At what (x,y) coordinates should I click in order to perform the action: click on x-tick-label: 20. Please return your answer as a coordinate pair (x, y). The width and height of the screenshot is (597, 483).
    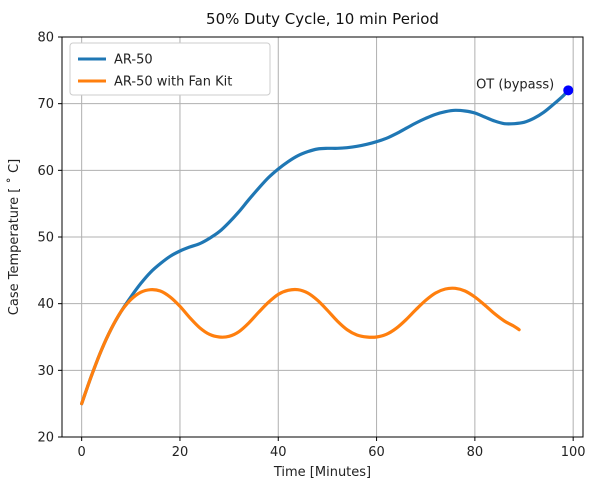
    Looking at the image, I should click on (180, 452).